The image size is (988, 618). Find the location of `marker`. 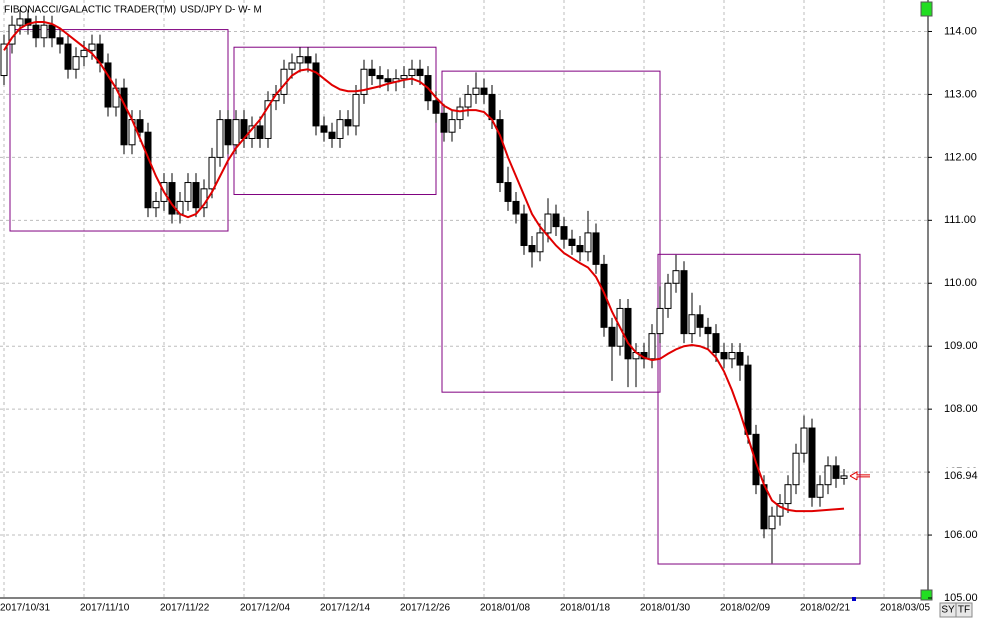

marker is located at coordinates (854, 599).